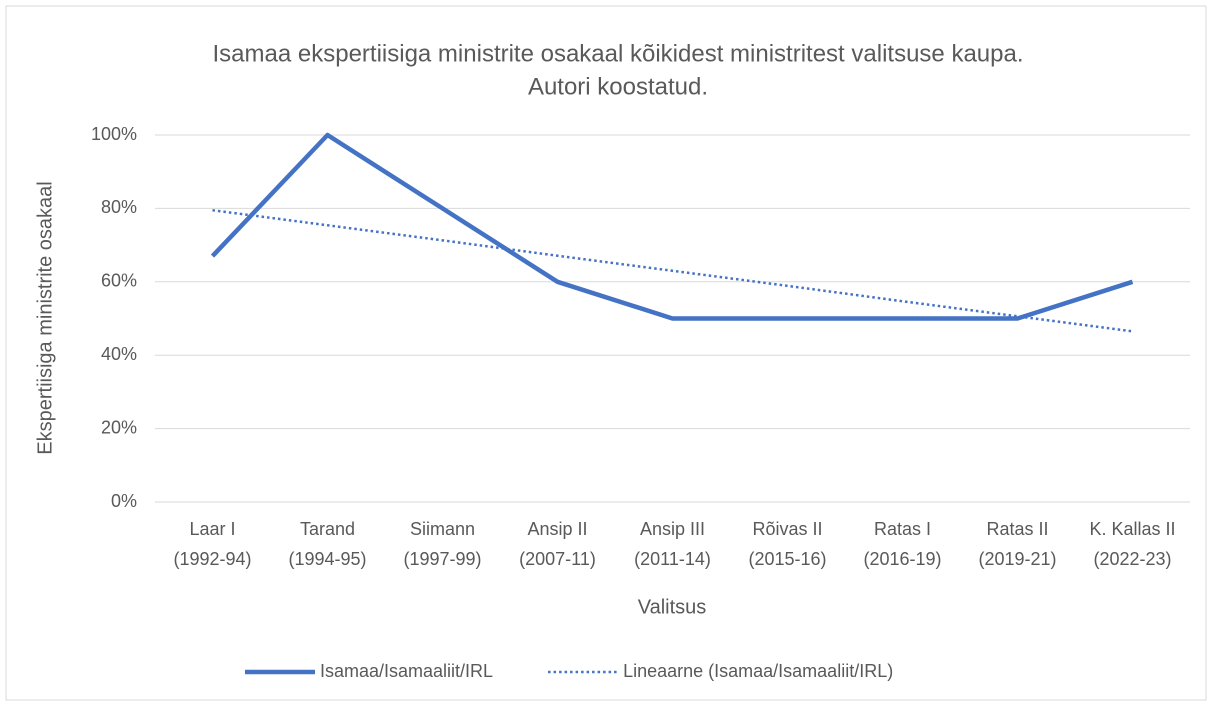  Describe the element at coordinates (327, 529) in the screenshot. I see `x-tick-label: Tarand` at that location.